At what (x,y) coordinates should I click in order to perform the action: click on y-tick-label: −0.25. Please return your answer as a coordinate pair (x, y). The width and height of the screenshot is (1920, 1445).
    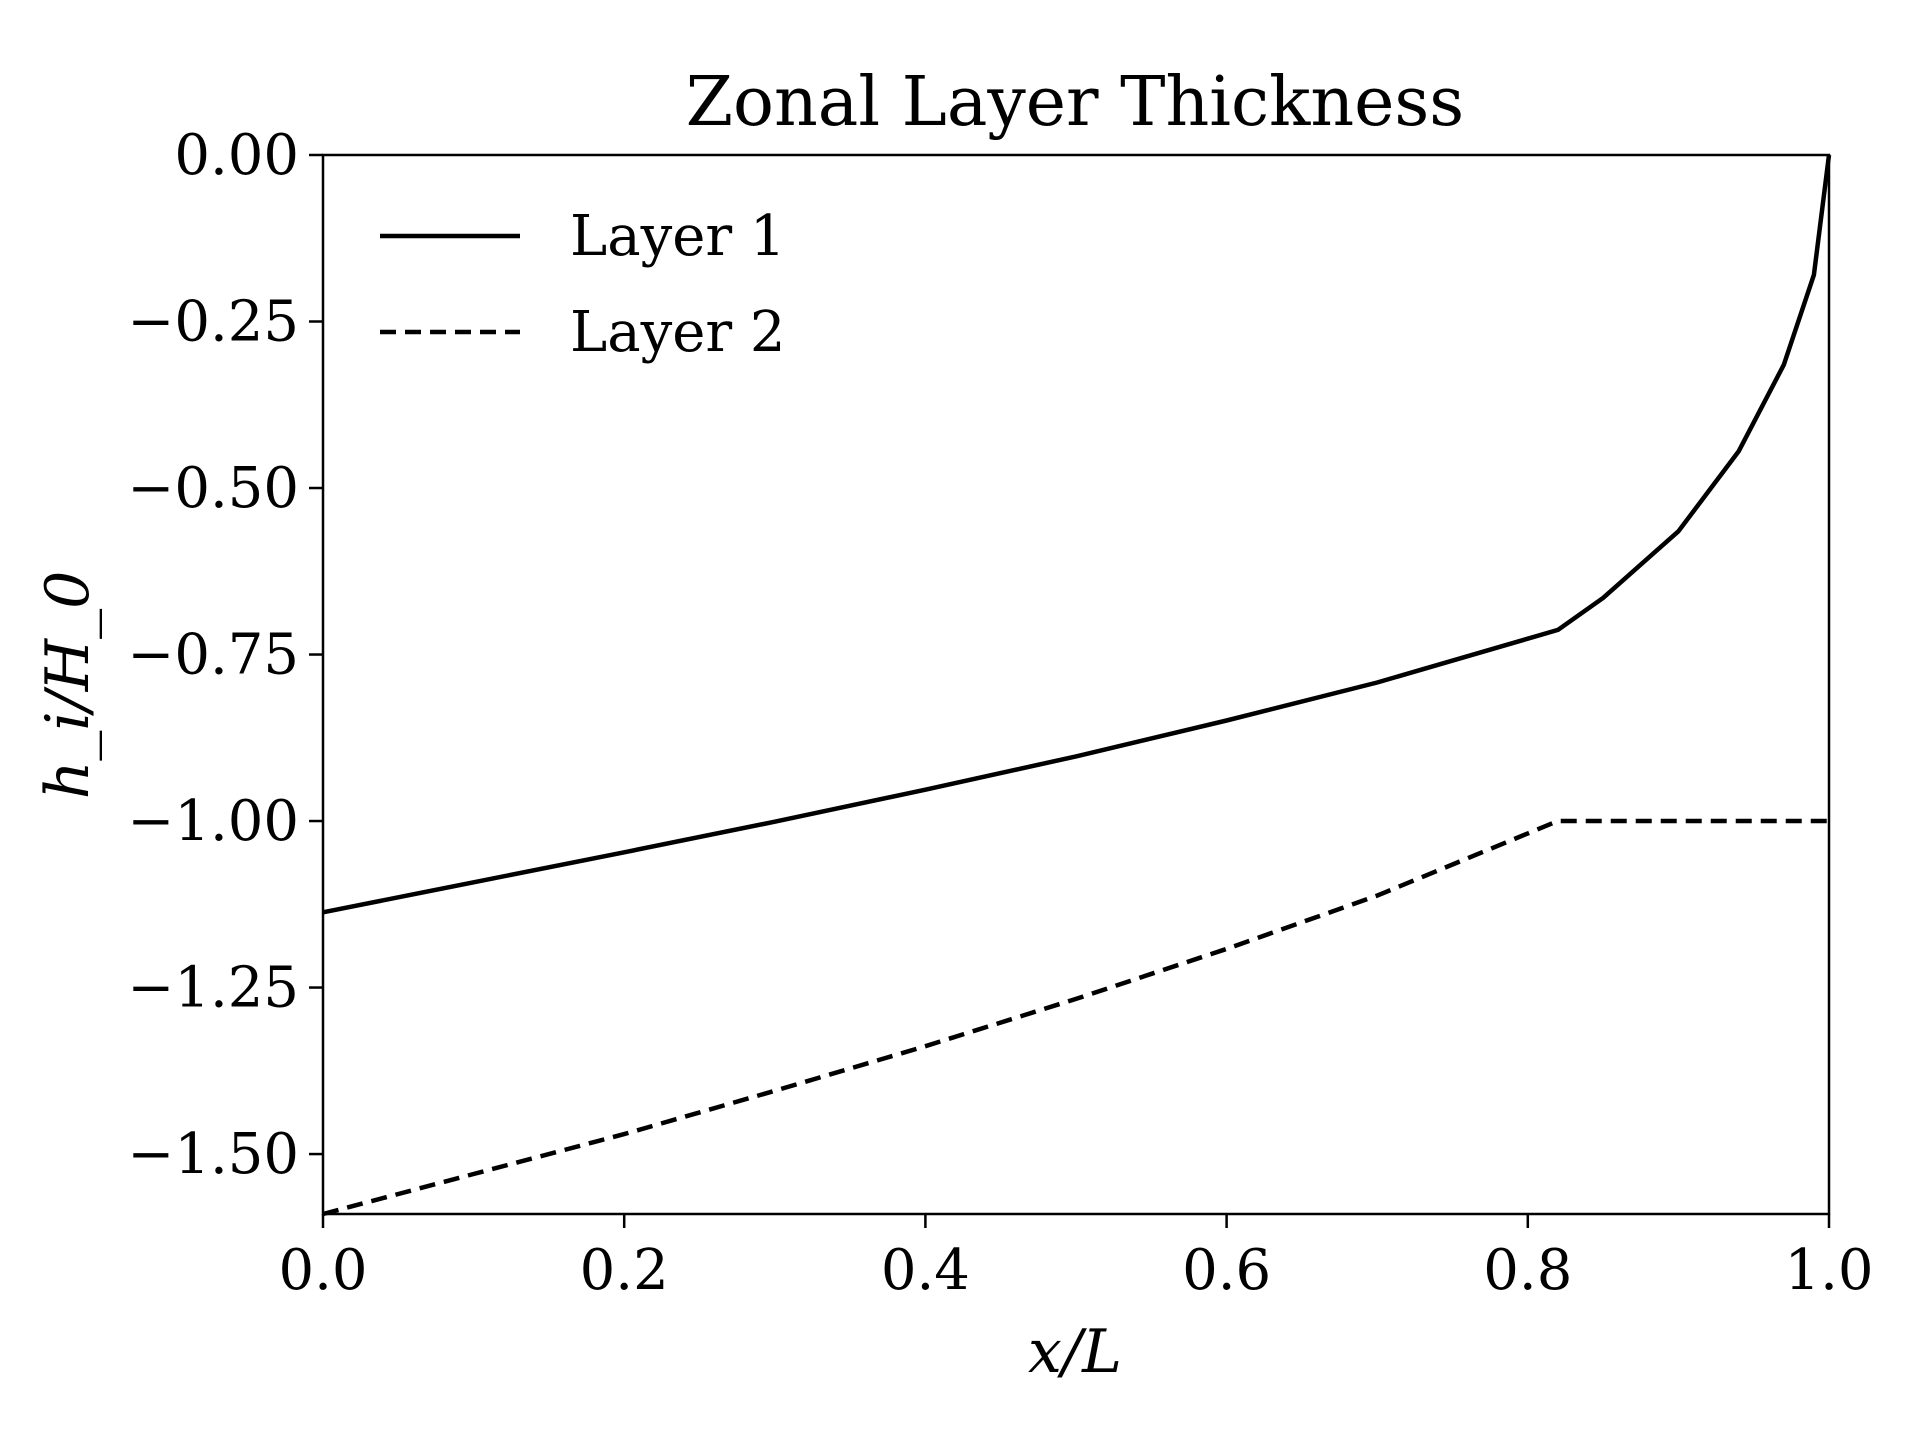
    Looking at the image, I should click on (213, 322).